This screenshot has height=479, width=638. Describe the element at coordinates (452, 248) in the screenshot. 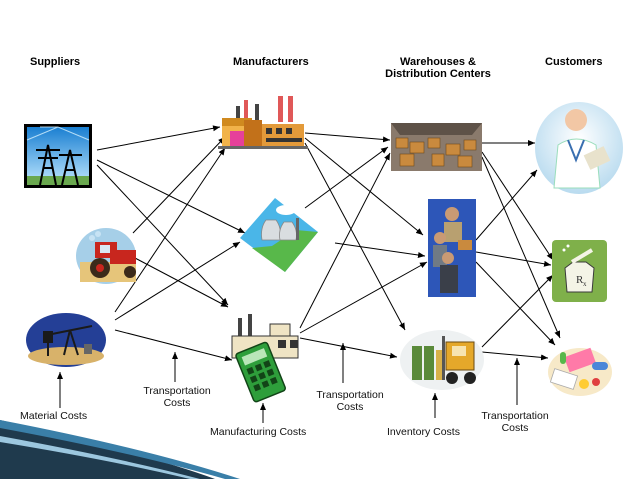

I see `workers-icon` at that location.